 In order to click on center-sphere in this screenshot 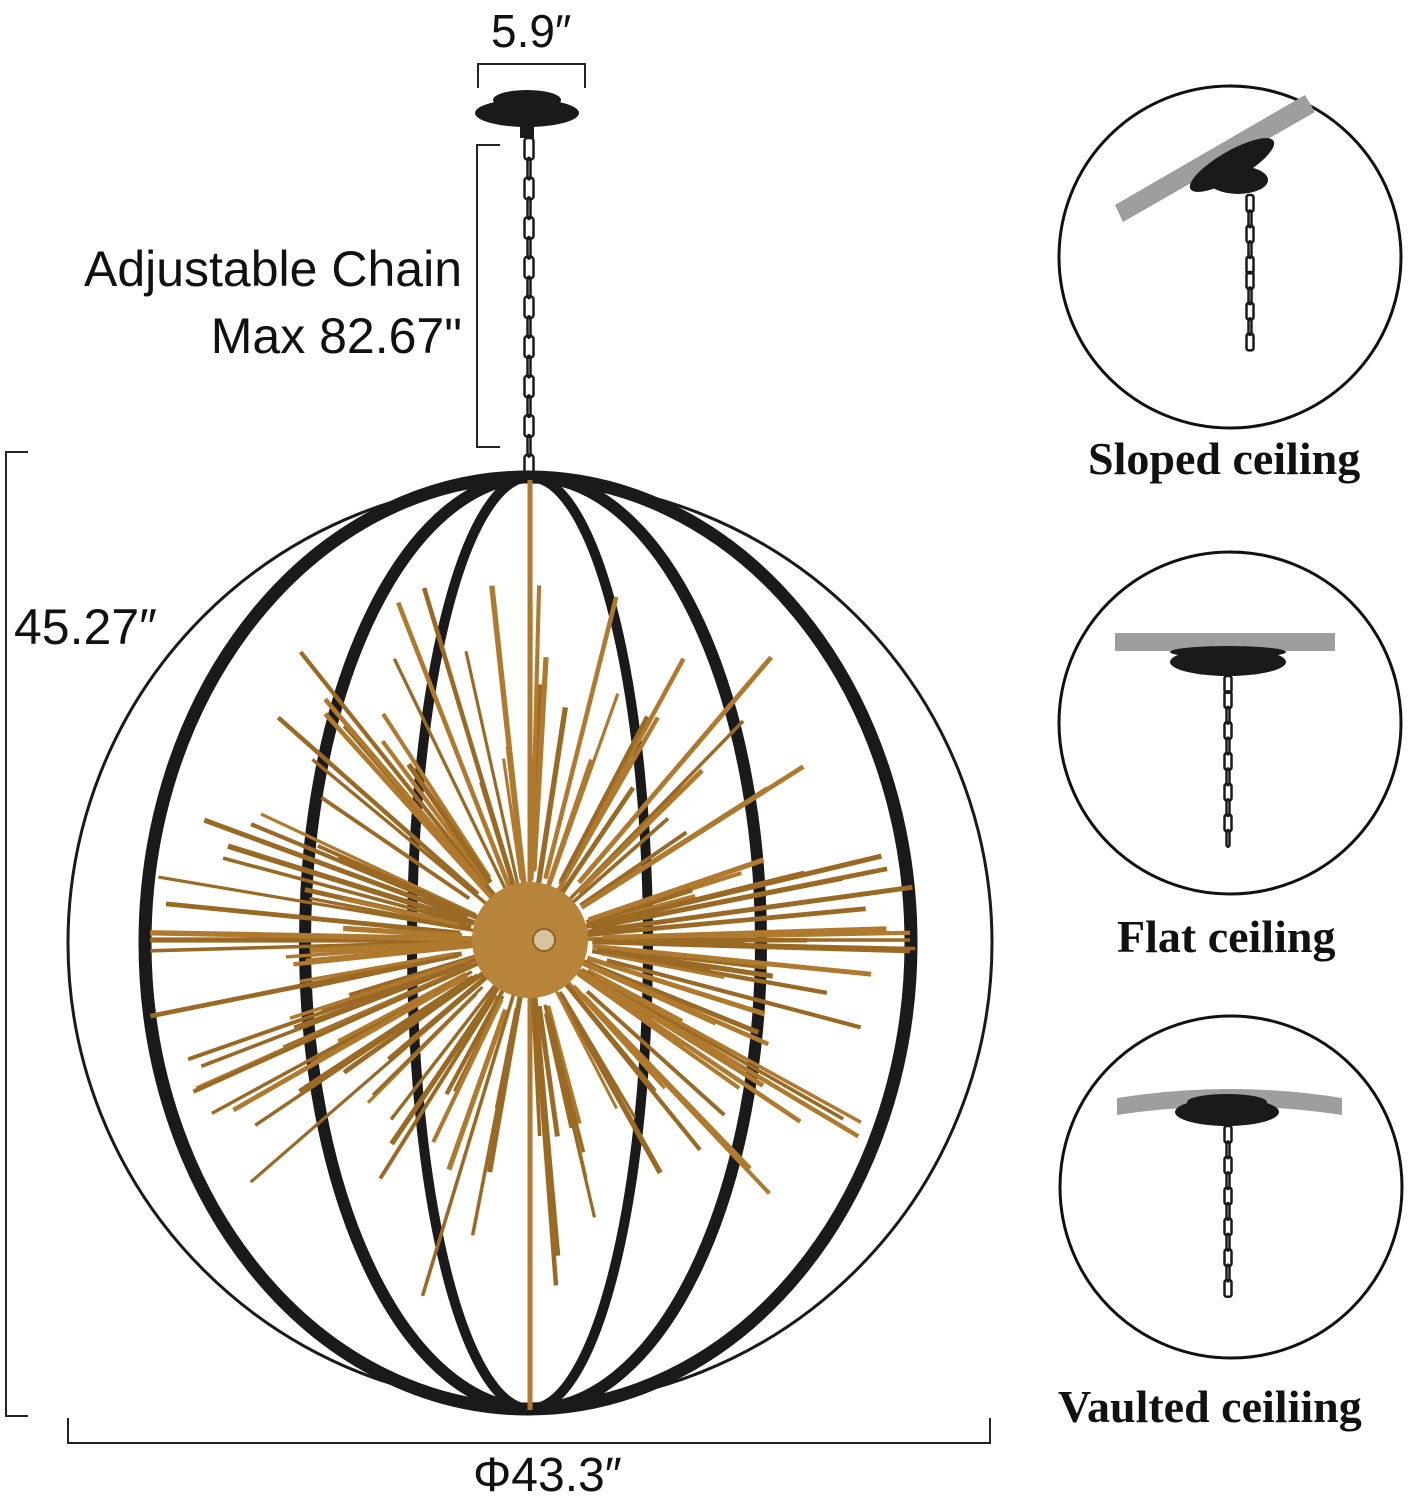, I will do `click(530, 940)`.